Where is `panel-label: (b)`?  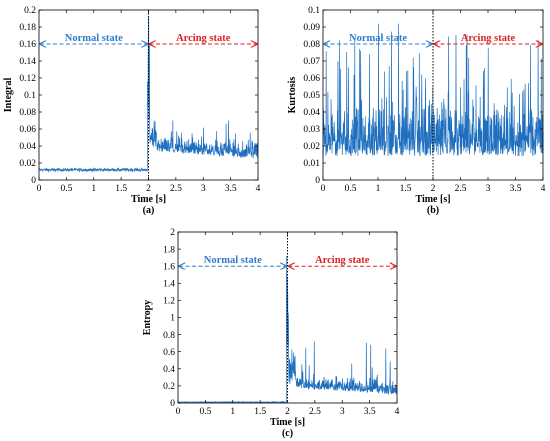
panel-label: (b) is located at coordinates (433, 210).